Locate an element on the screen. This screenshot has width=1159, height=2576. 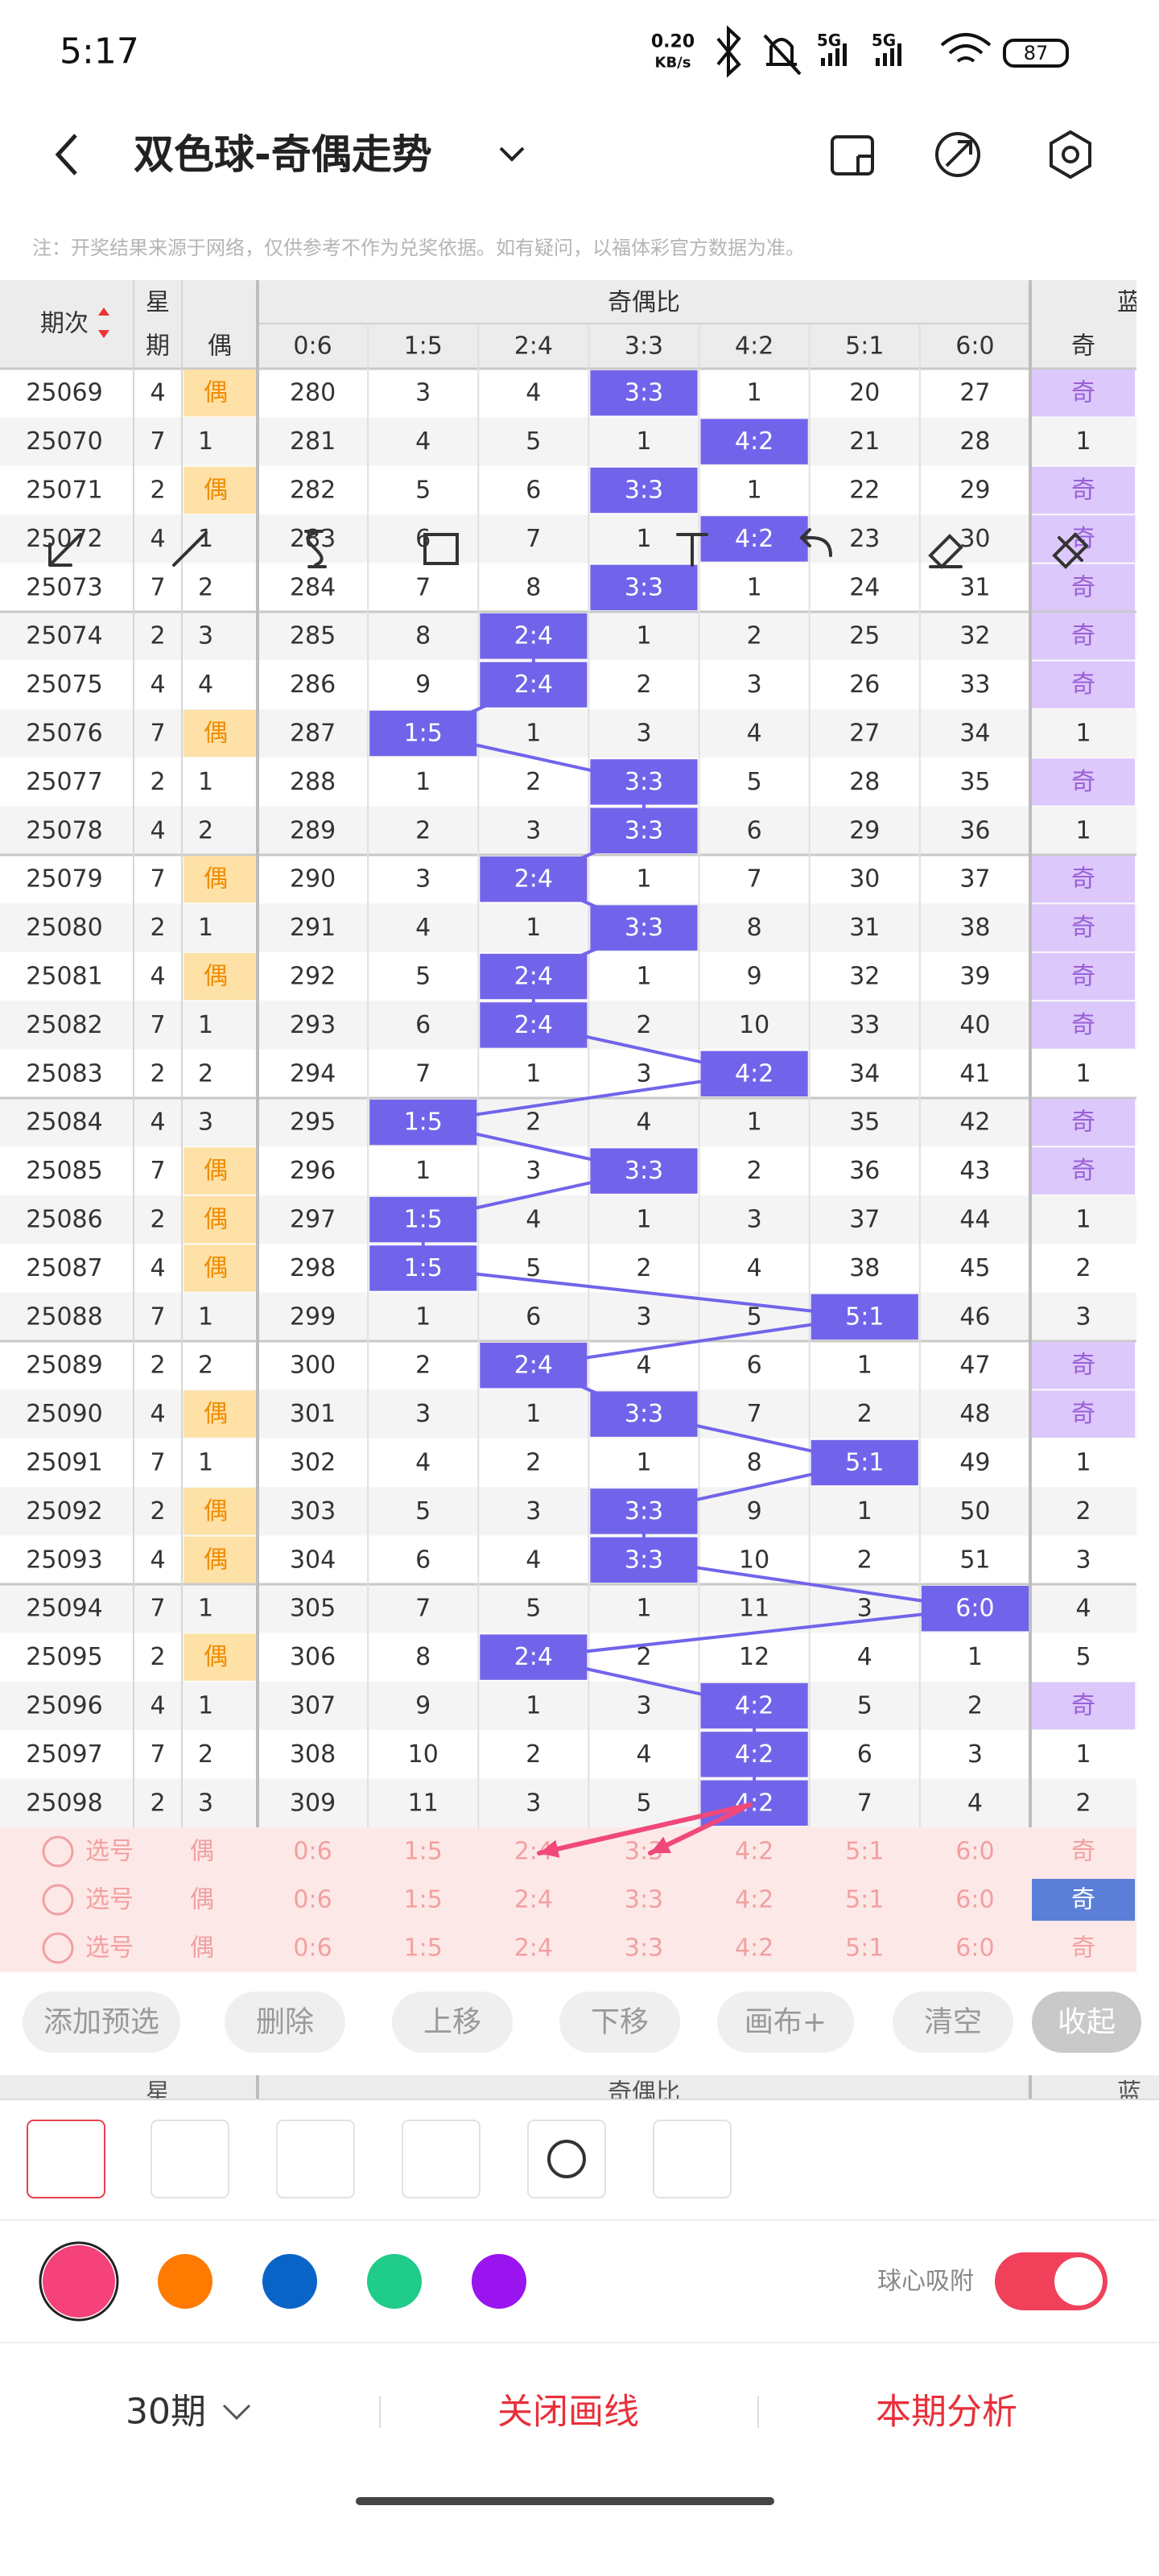
miss-count: 8 is located at coordinates (423, 1657).